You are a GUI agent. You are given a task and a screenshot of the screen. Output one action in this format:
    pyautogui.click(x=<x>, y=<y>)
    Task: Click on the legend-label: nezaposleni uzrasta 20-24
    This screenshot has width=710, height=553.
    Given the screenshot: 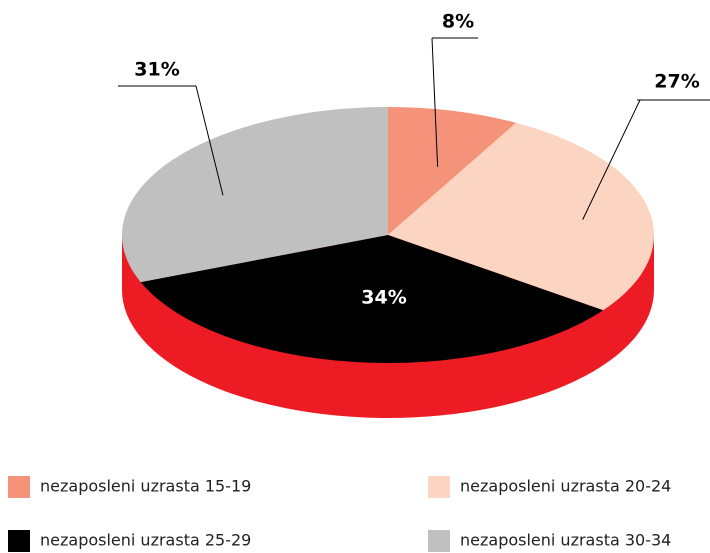 What is the action you would take?
    pyautogui.click(x=565, y=486)
    